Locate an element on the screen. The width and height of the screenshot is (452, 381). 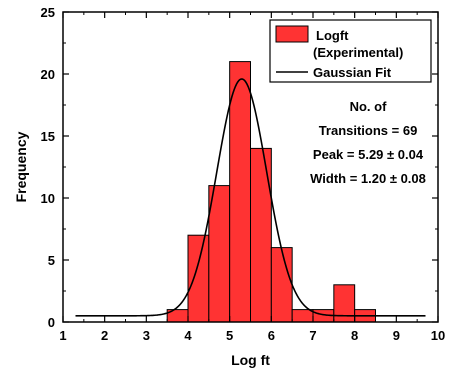
annotation-line: No. of is located at coordinates (368, 106).